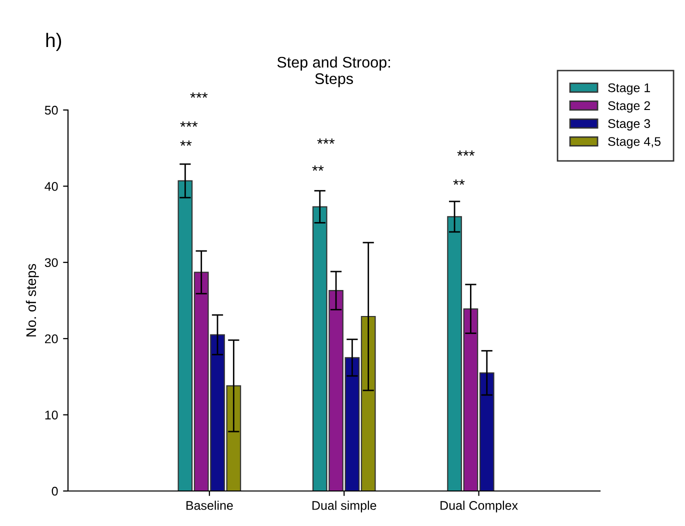 The height and width of the screenshot is (526, 685). Describe the element at coordinates (629, 124) in the screenshot. I see `legend-label: Stage 3` at that location.